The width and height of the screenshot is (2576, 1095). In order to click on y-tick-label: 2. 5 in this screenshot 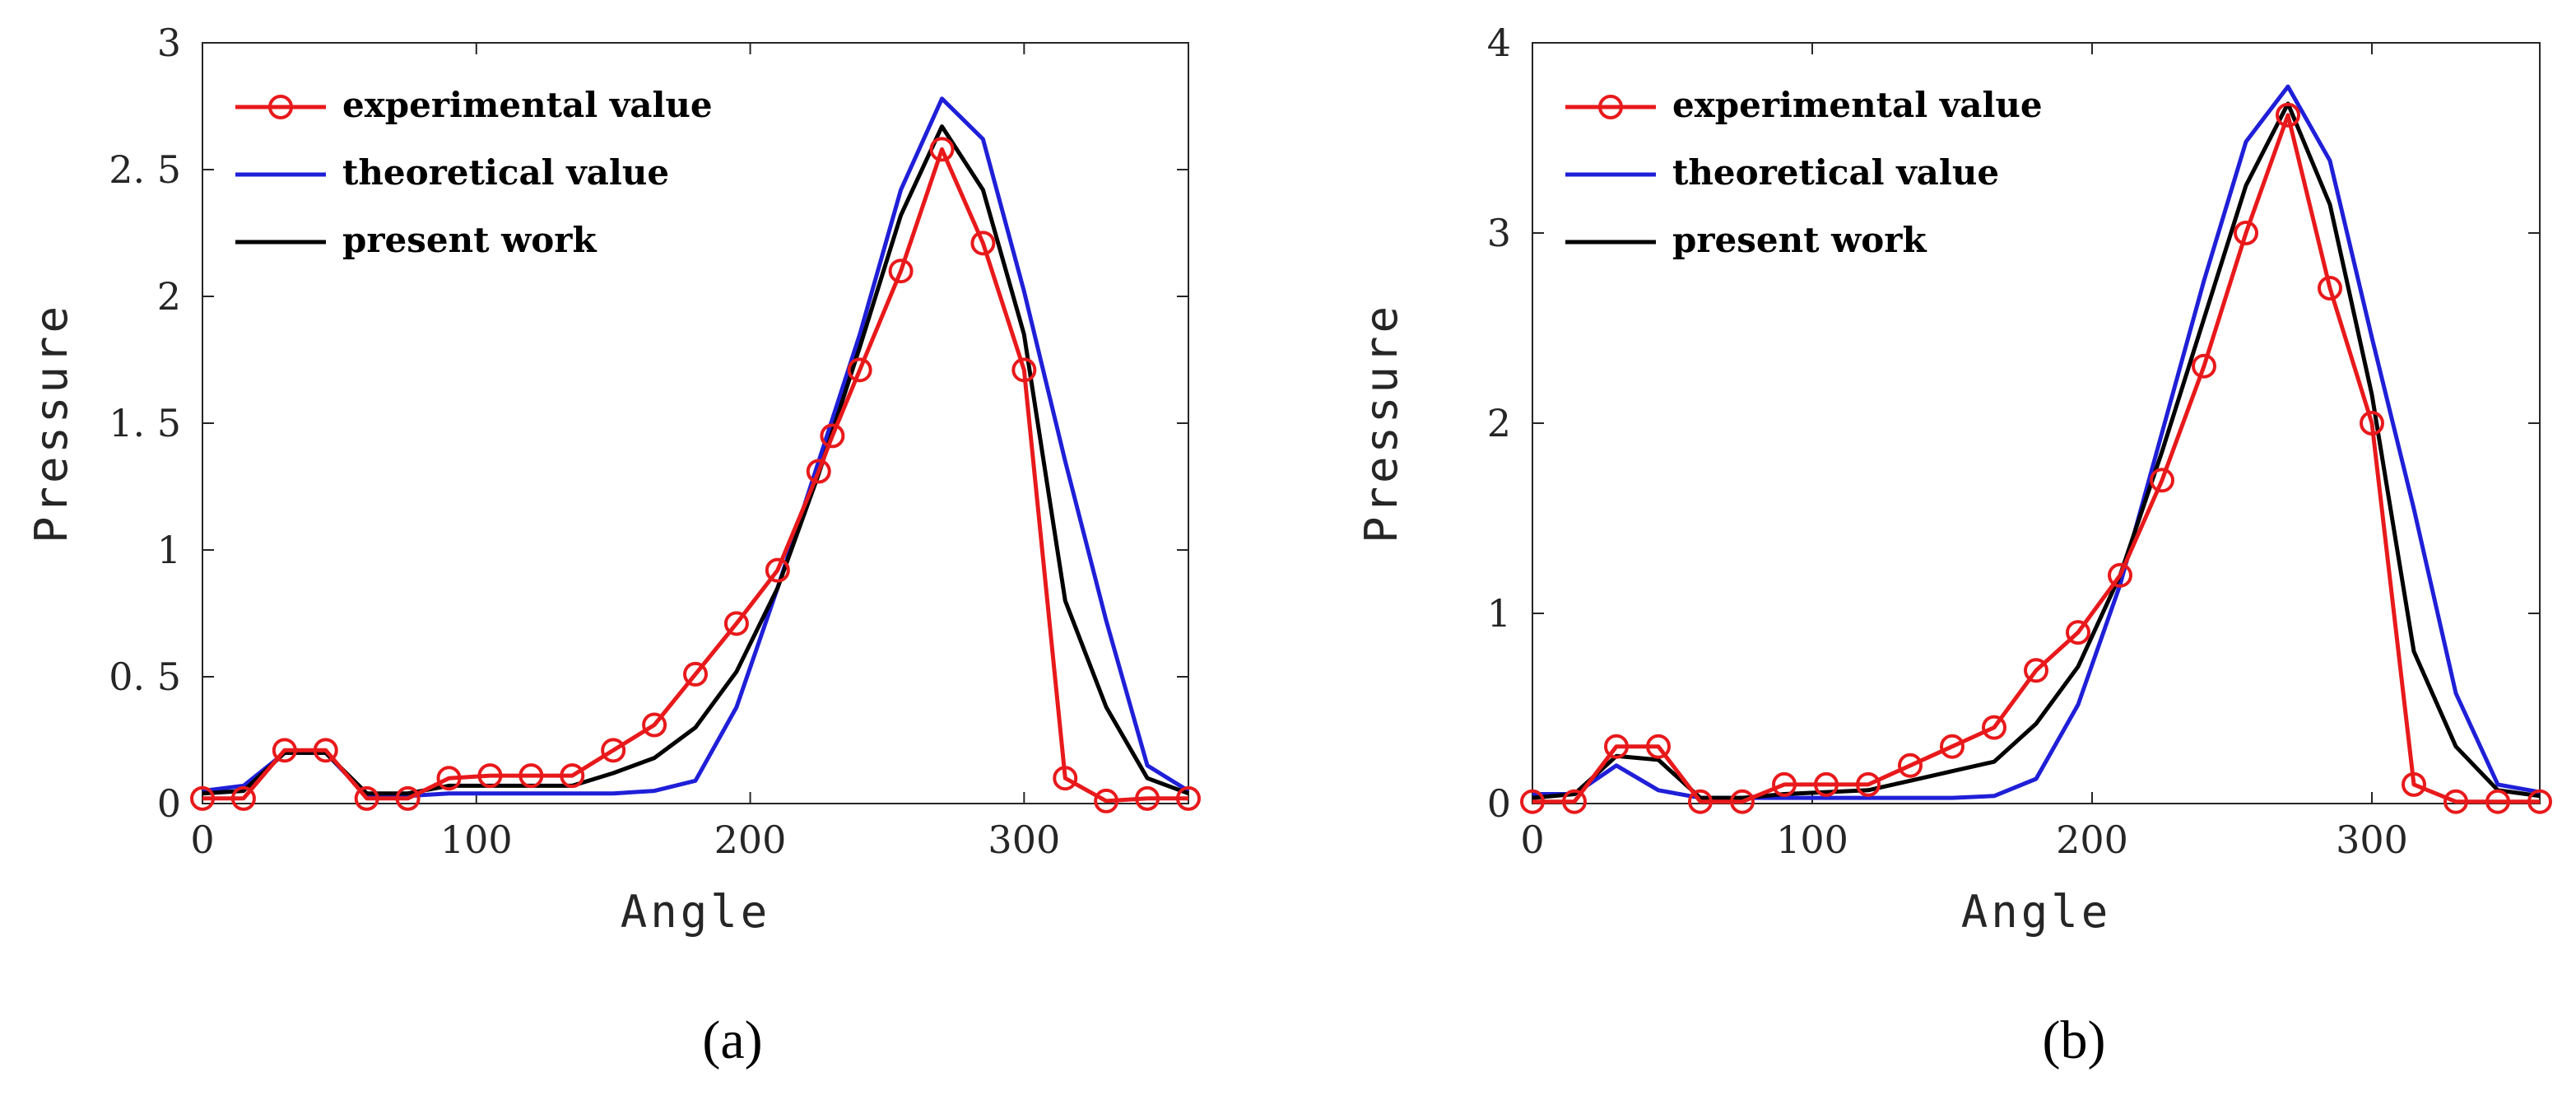, I will do `click(145, 169)`.